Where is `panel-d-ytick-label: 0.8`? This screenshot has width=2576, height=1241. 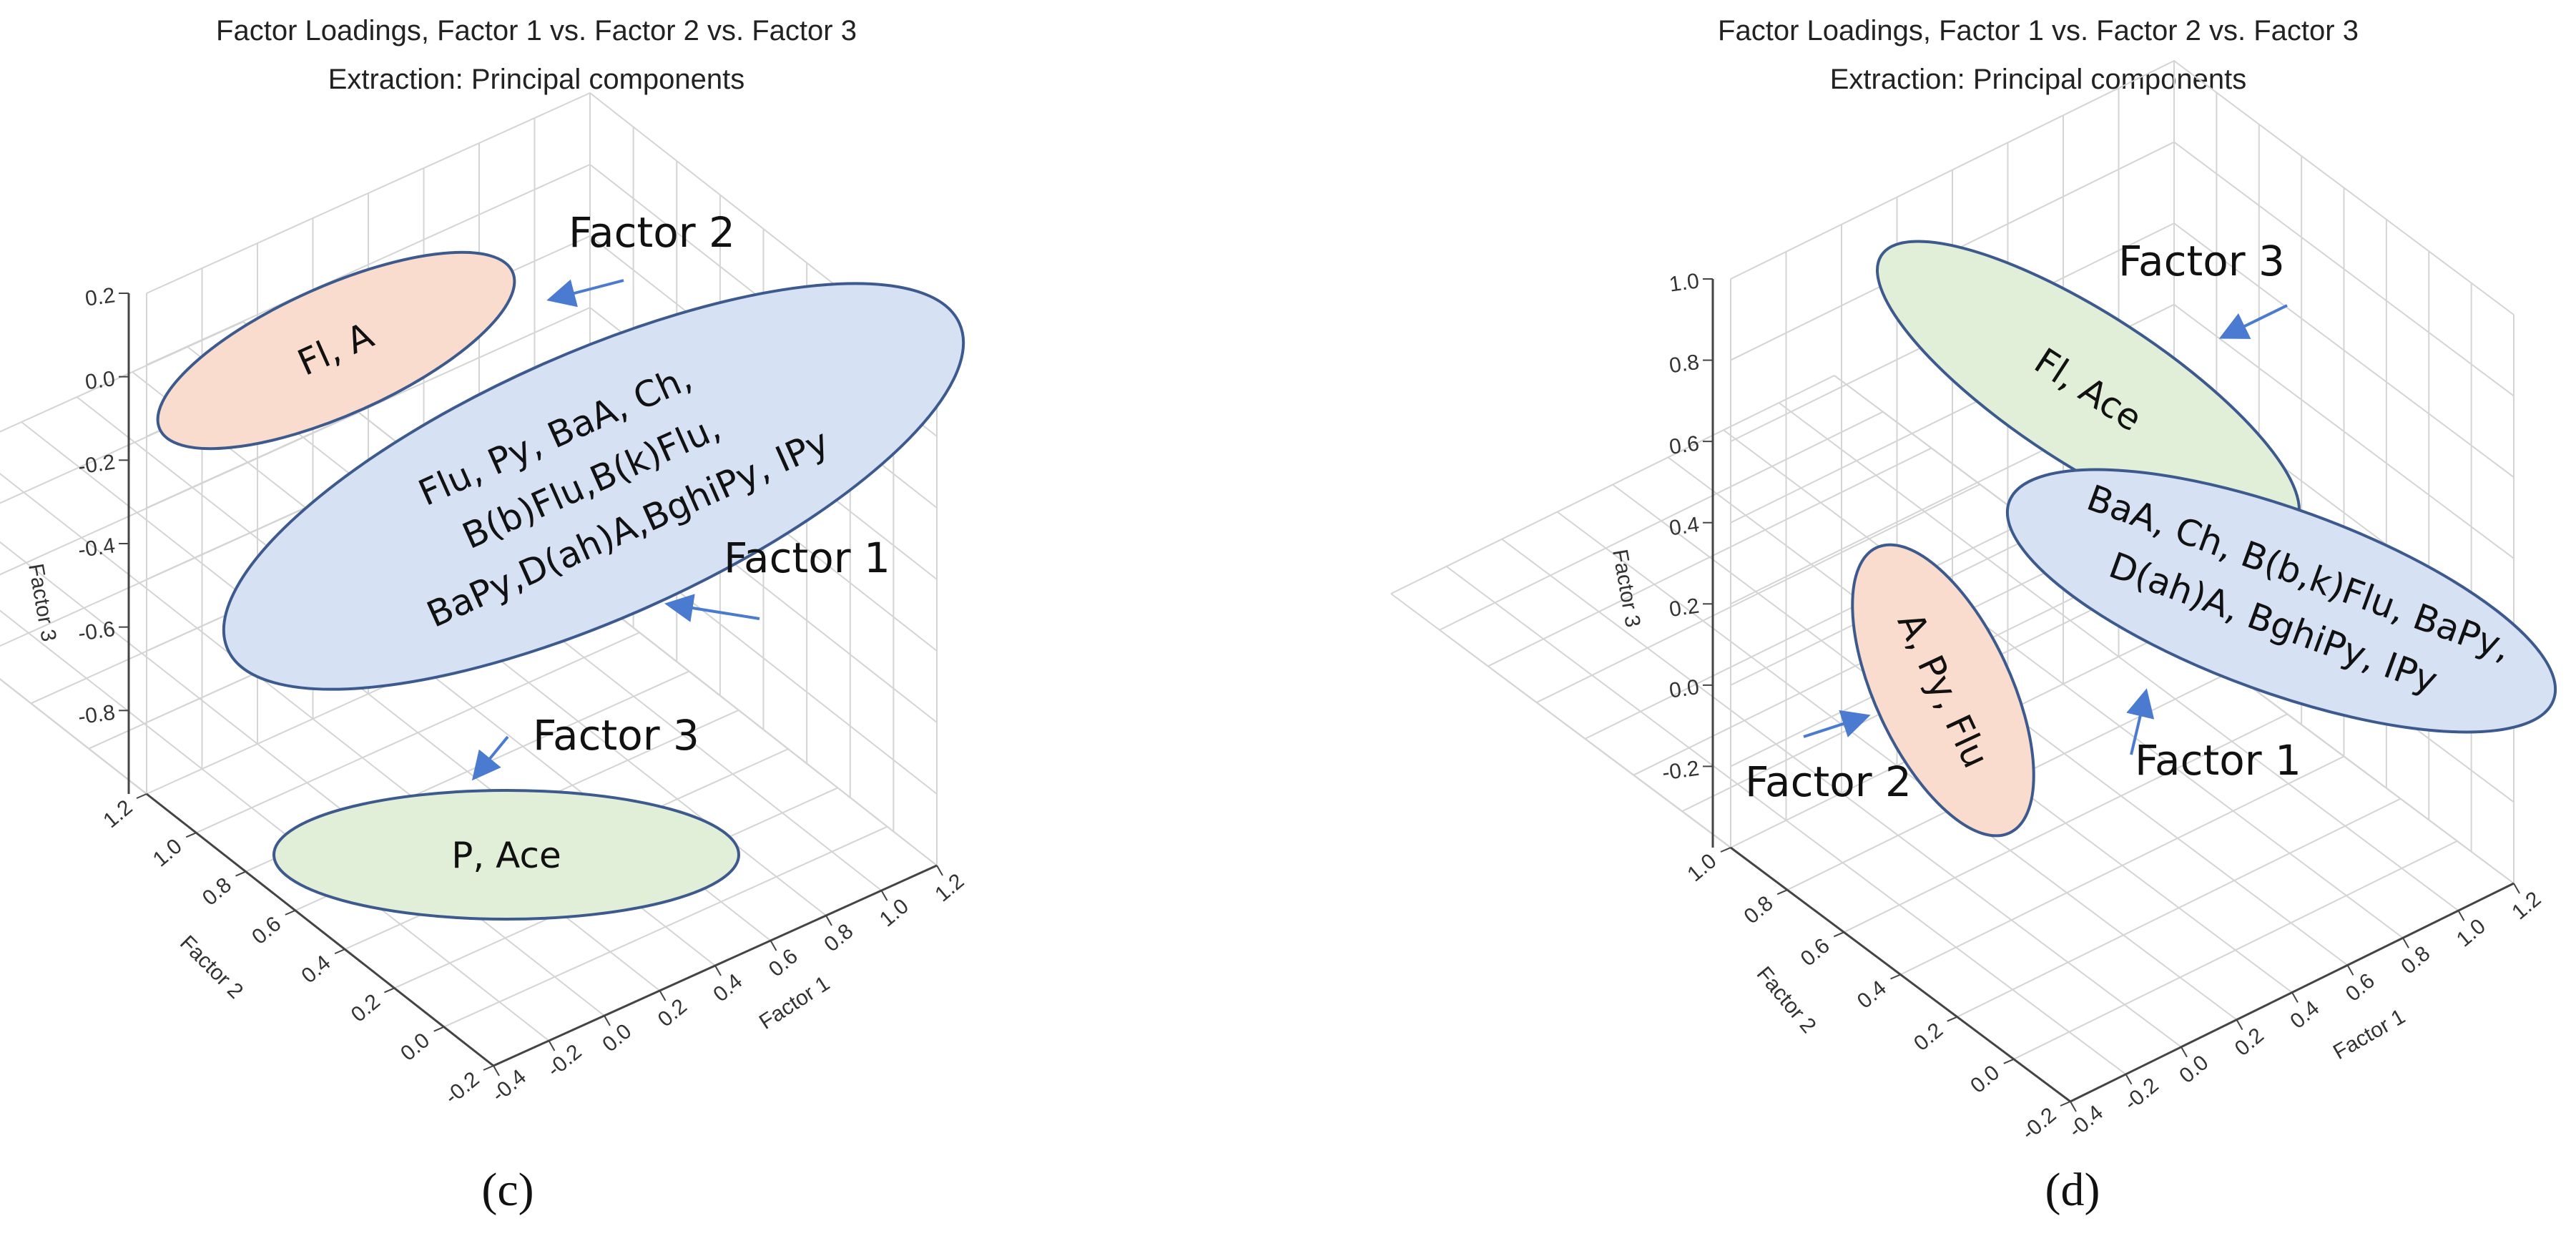 panel-d-ytick-label: 0.8 is located at coordinates (1758, 910).